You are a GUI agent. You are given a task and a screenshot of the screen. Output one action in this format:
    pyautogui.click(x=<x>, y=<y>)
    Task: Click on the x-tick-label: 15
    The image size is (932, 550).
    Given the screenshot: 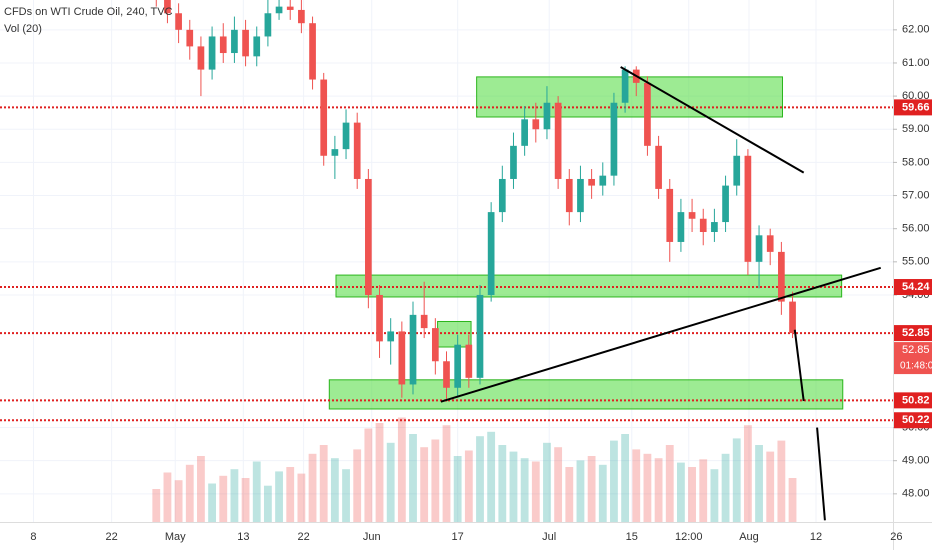 What is the action you would take?
    pyautogui.click(x=632, y=537)
    